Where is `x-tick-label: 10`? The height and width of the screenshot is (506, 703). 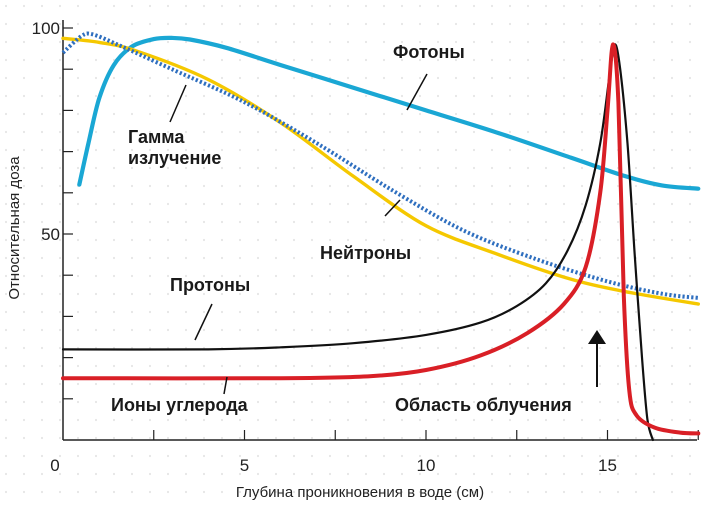 x-tick-label: 10 is located at coordinates (426, 465).